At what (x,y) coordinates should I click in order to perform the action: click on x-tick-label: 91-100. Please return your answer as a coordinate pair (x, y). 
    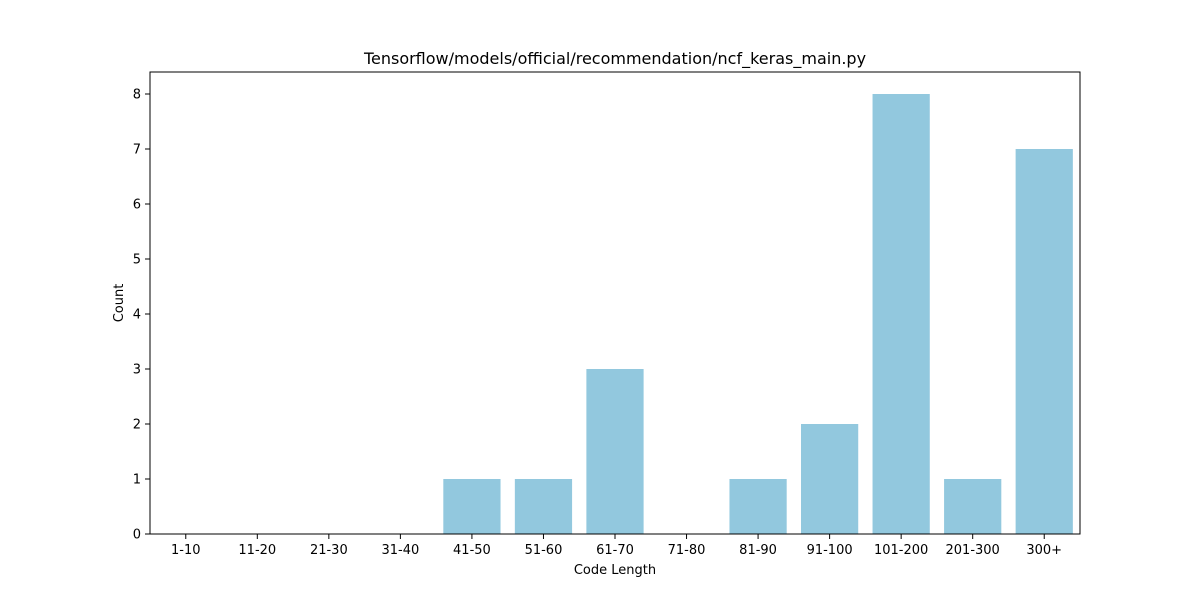
    Looking at the image, I should click on (830, 550).